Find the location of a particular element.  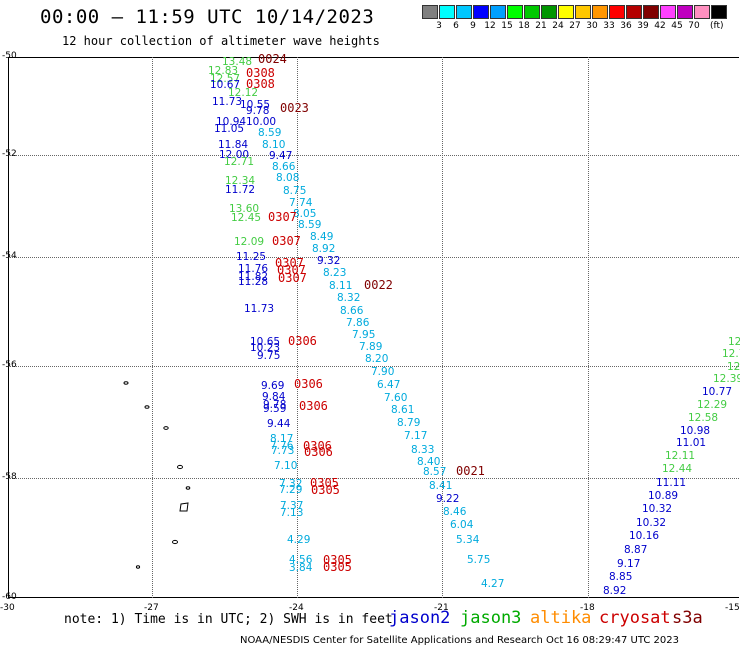

wave-height-value: 7.60 is located at coordinates (396, 398).